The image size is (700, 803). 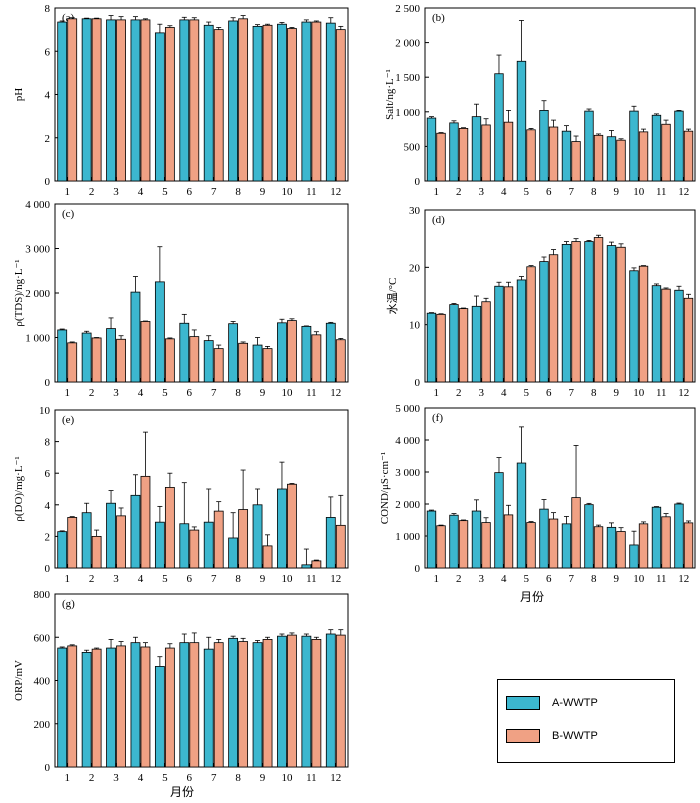 I want to click on y-tick-label: 1 000, so click(x=37, y=339).